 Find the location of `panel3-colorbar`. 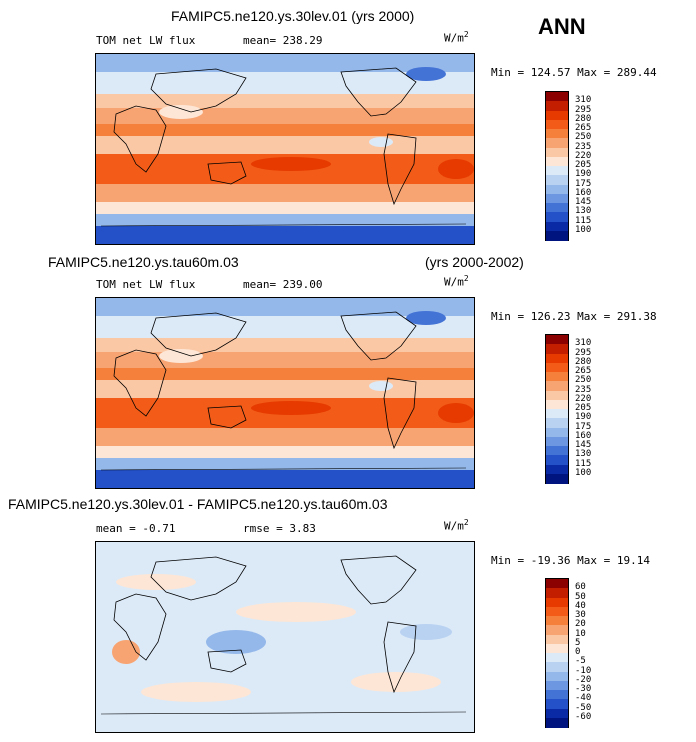

panel3-colorbar is located at coordinates (557, 653).